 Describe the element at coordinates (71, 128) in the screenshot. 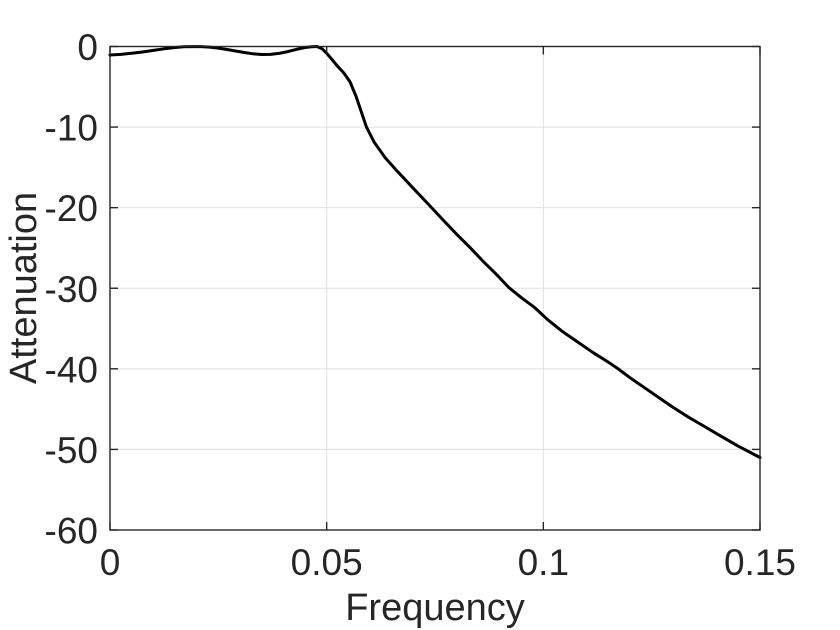

I see `y-tick-label: -10` at that location.